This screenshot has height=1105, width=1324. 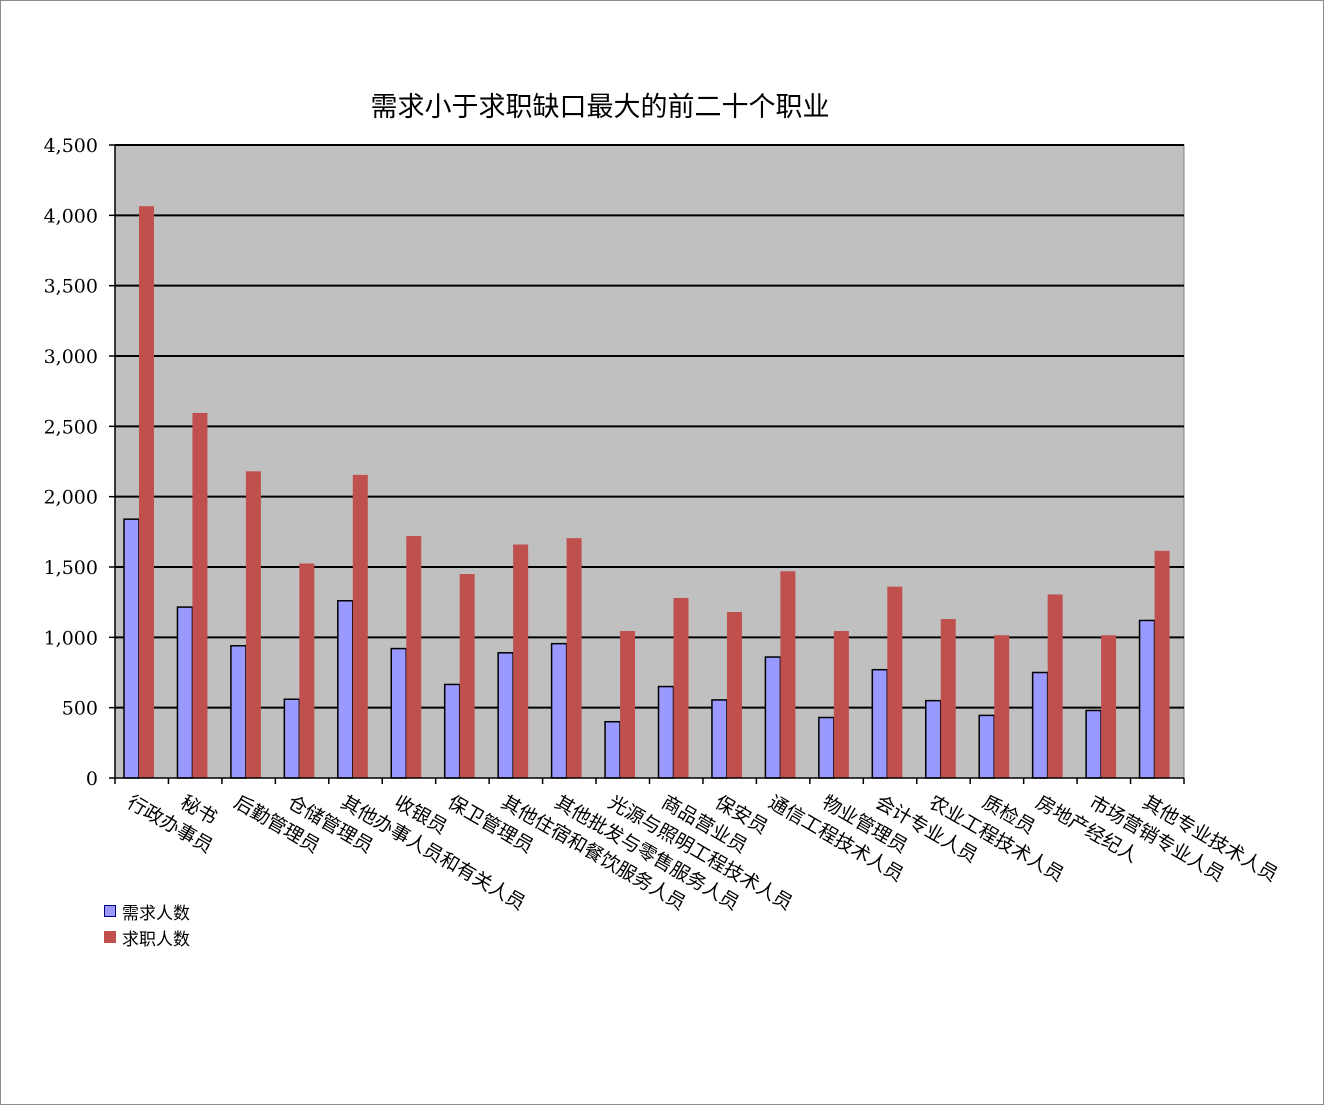 What do you see at coordinates (71, 498) in the screenshot?
I see `y-tick-label: 2,000` at bounding box center [71, 498].